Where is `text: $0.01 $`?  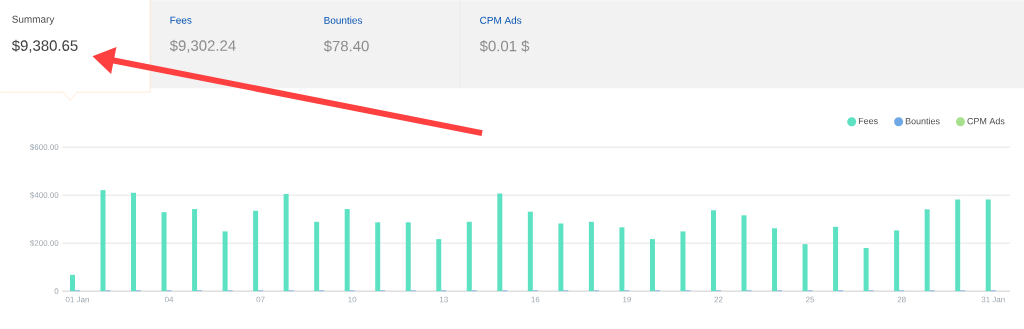 text: $0.01 $ is located at coordinates (504, 46).